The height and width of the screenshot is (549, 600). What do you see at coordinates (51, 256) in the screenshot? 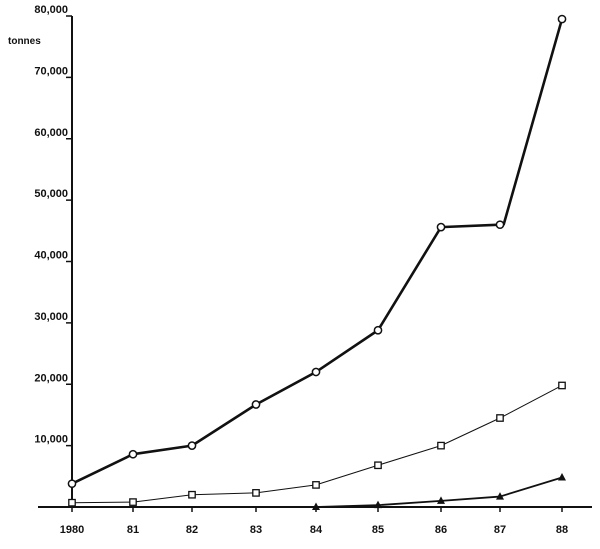
I see `y-tick-label: 40,000` at bounding box center [51, 256].